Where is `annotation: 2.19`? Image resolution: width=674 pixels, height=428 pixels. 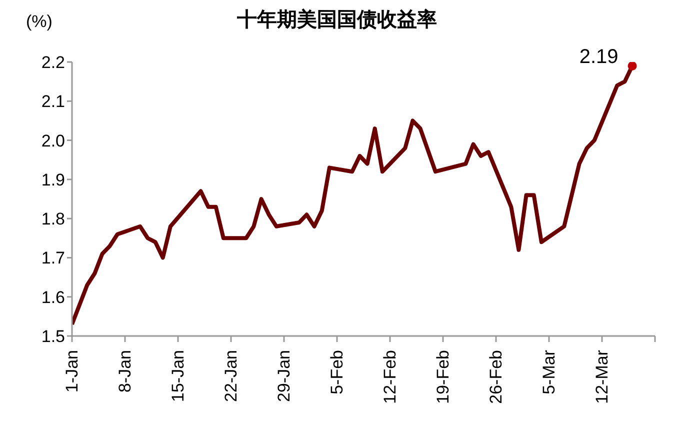
annotation: 2.19 is located at coordinates (598, 57).